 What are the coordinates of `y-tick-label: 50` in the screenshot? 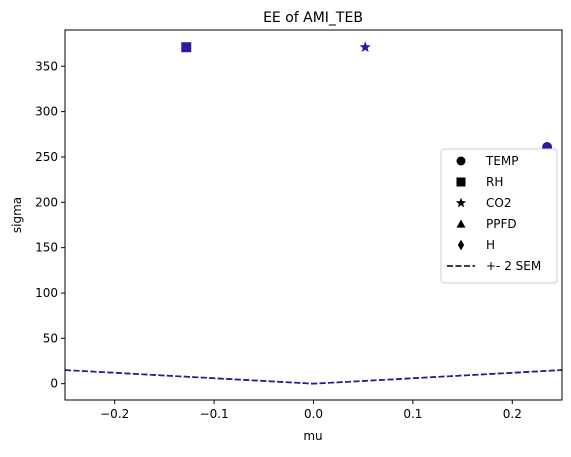 It's located at (50, 338).